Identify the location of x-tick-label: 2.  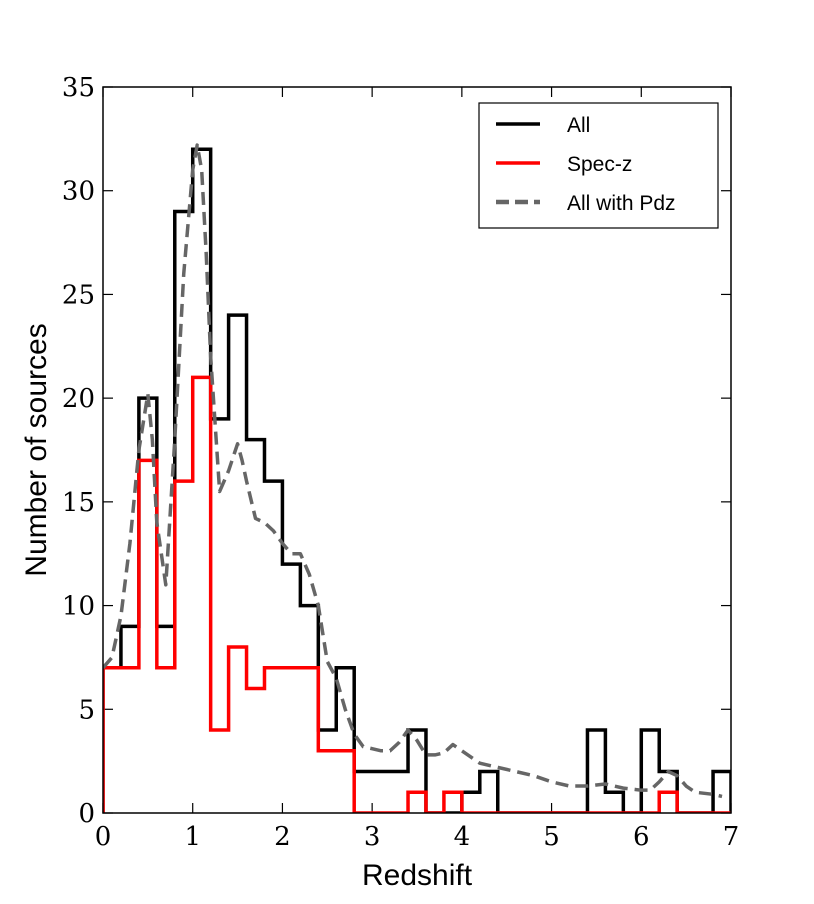
(282, 837).